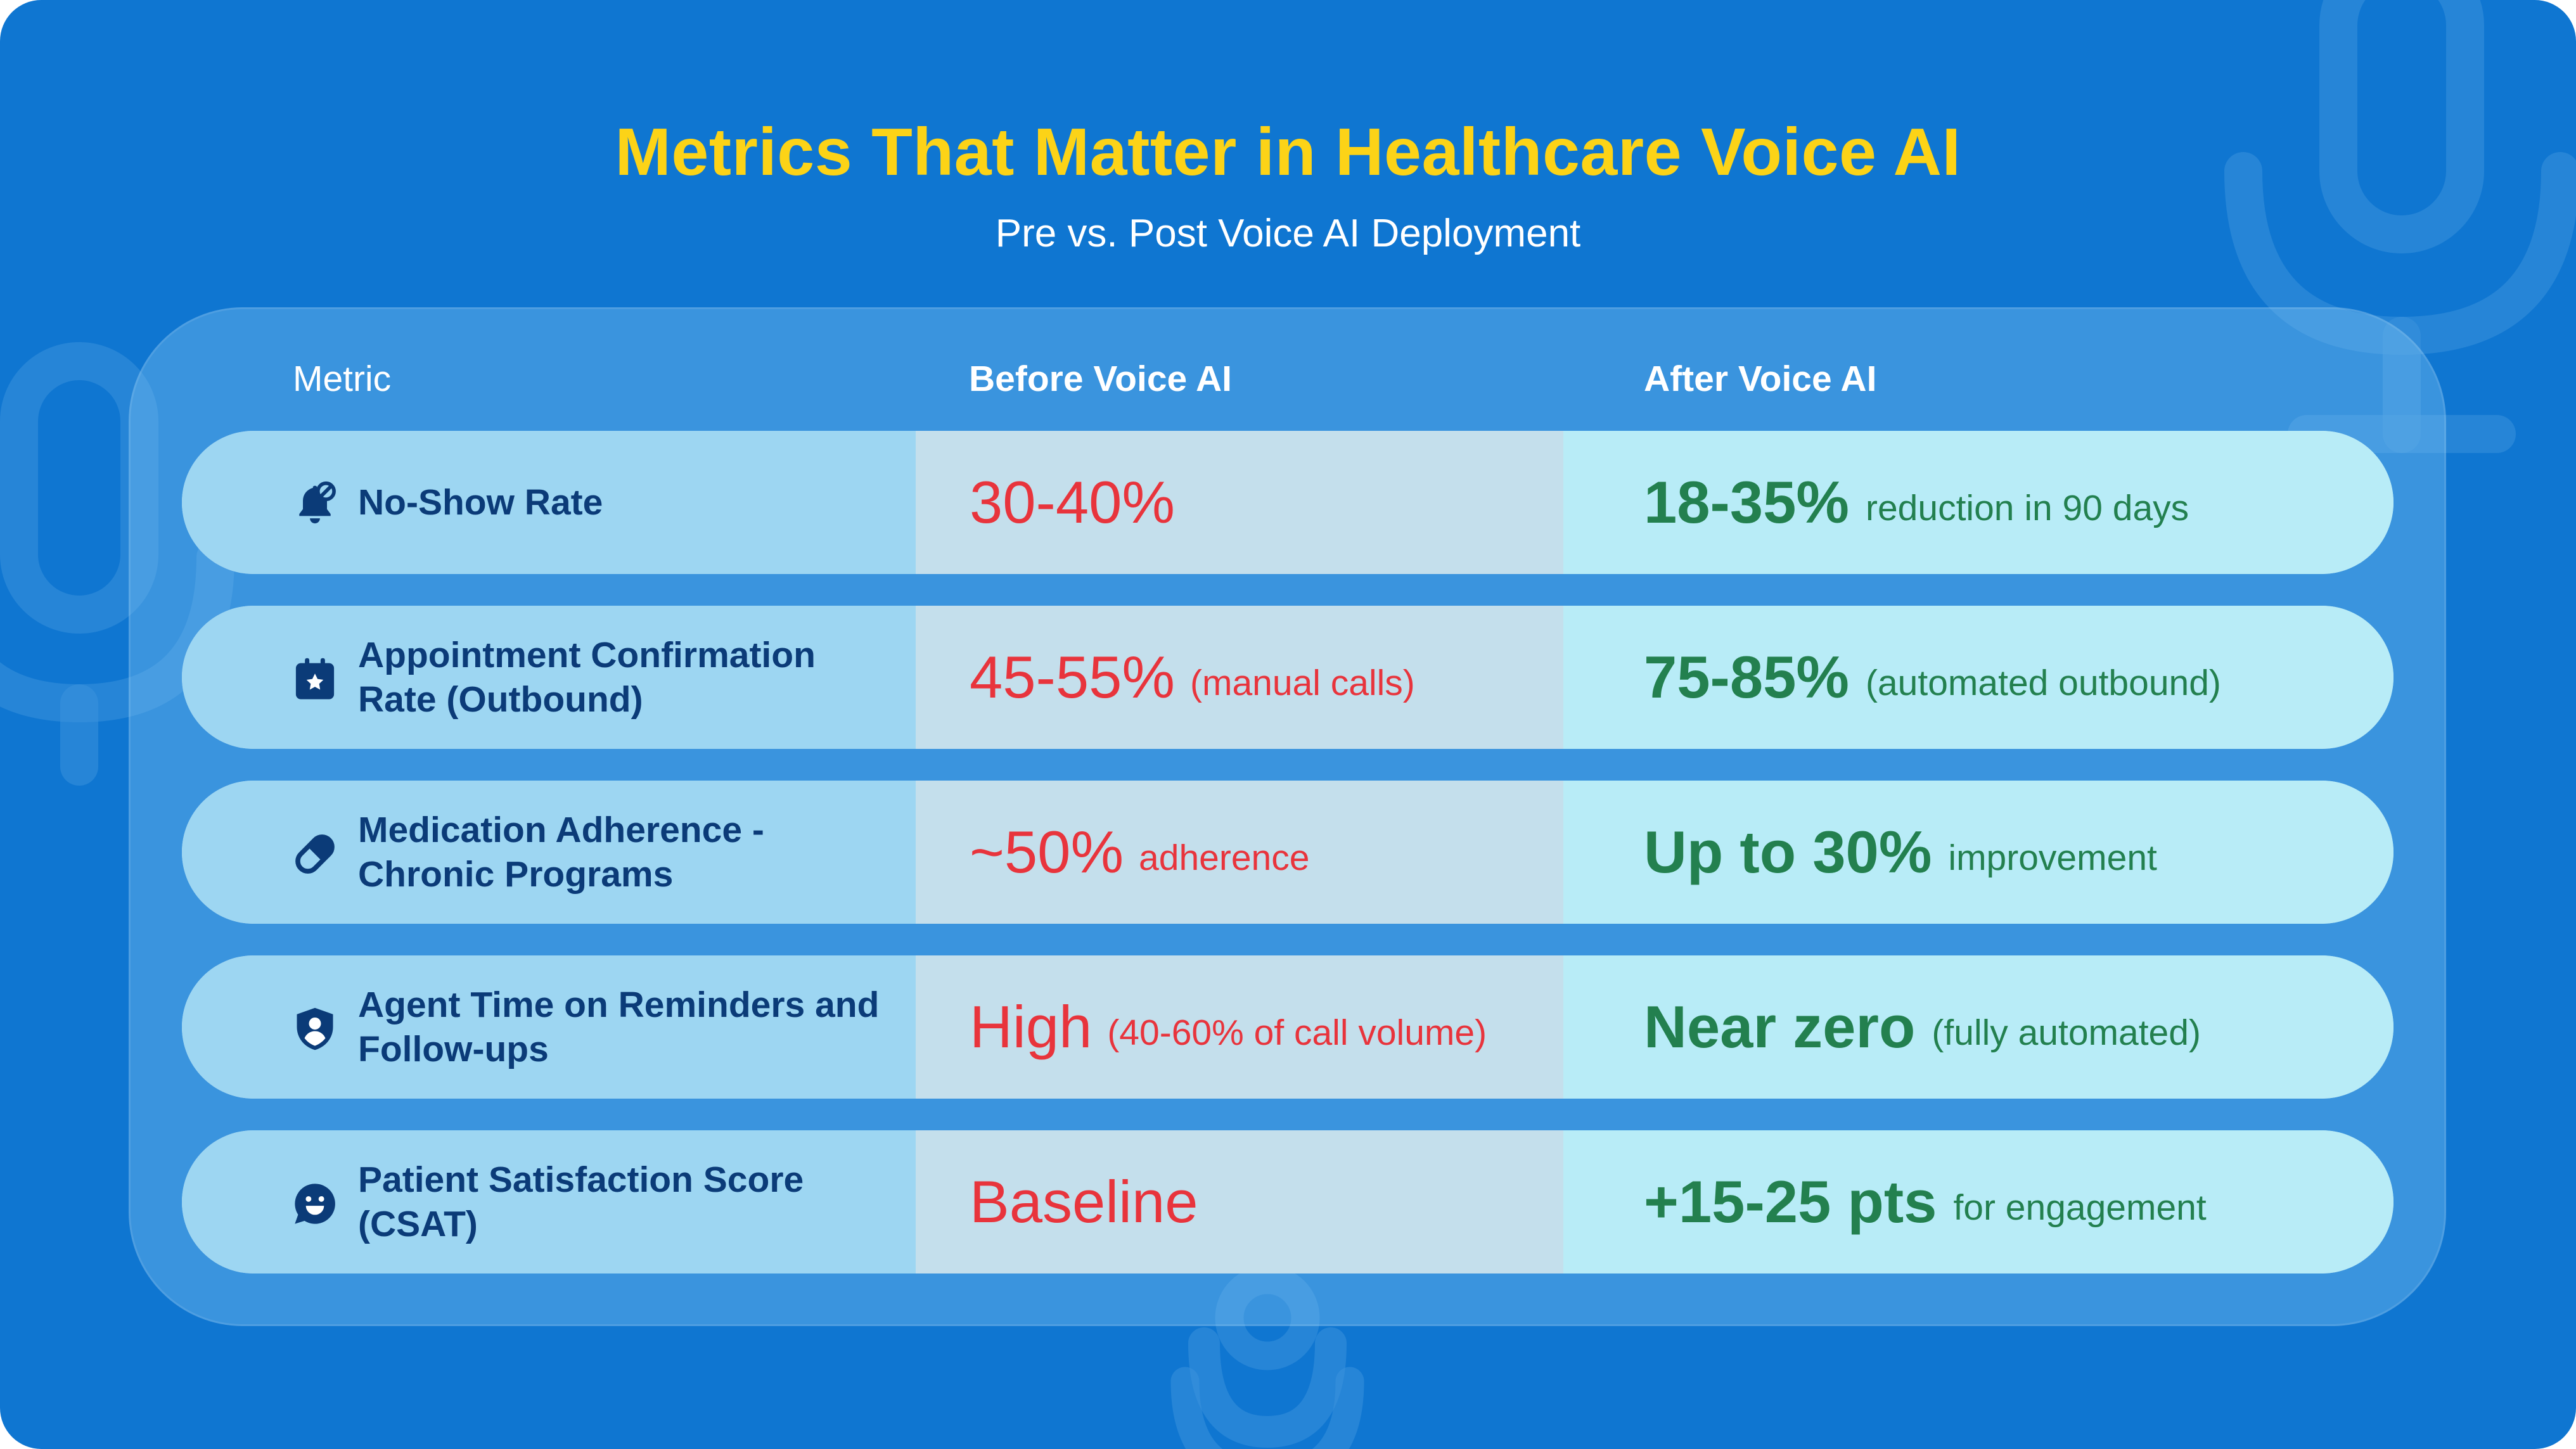 This screenshot has width=2576, height=1449. I want to click on before-value: High, so click(1031, 1027).